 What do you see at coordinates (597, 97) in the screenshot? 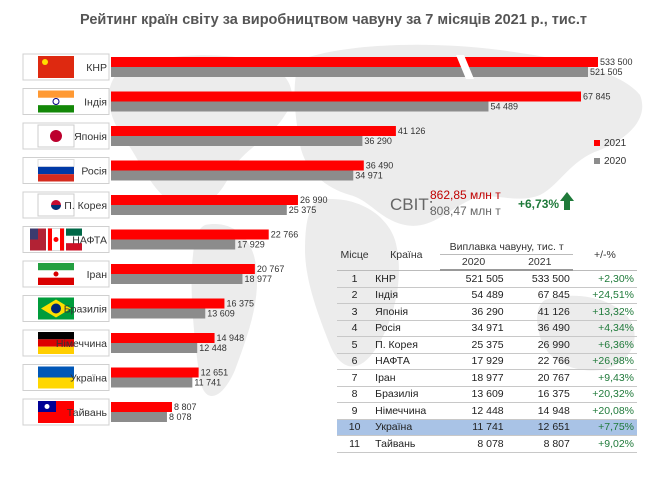
I see `data-label-2021-2: 67 845` at bounding box center [597, 97].